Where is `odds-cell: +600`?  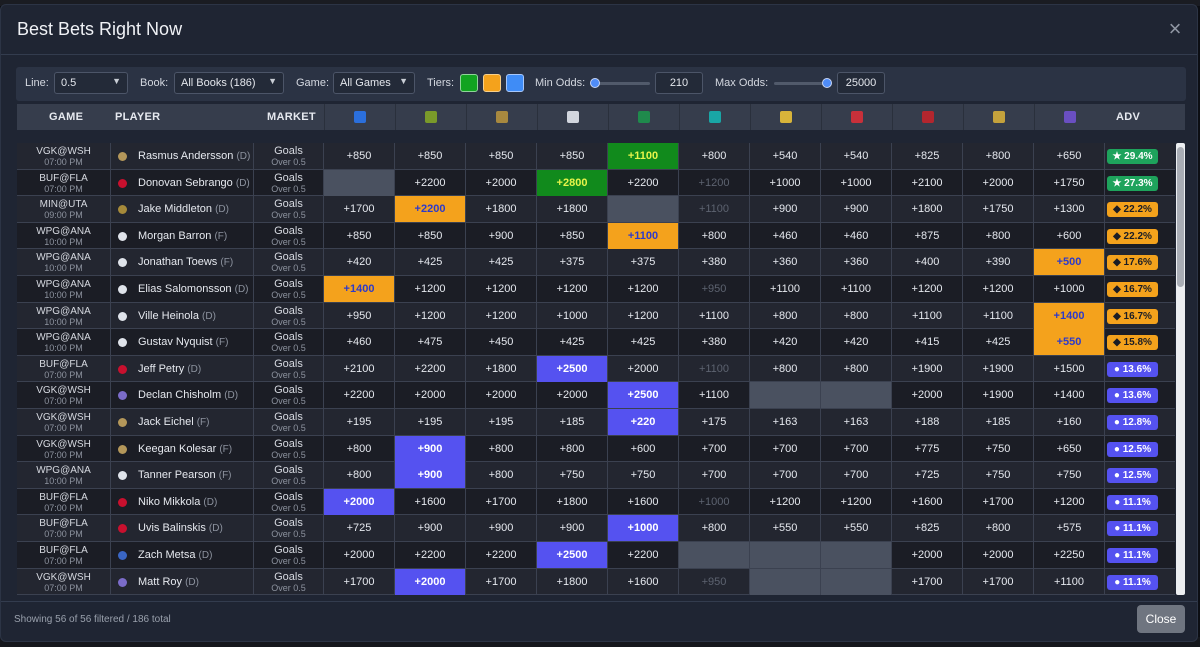 odds-cell: +600 is located at coordinates (643, 448).